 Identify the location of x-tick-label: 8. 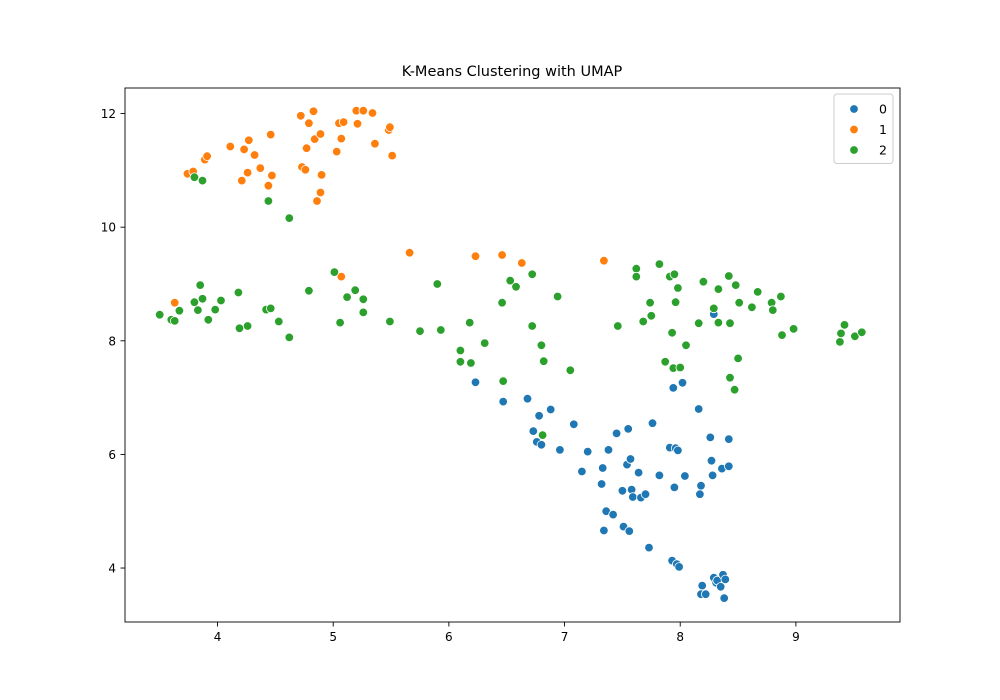
(680, 637).